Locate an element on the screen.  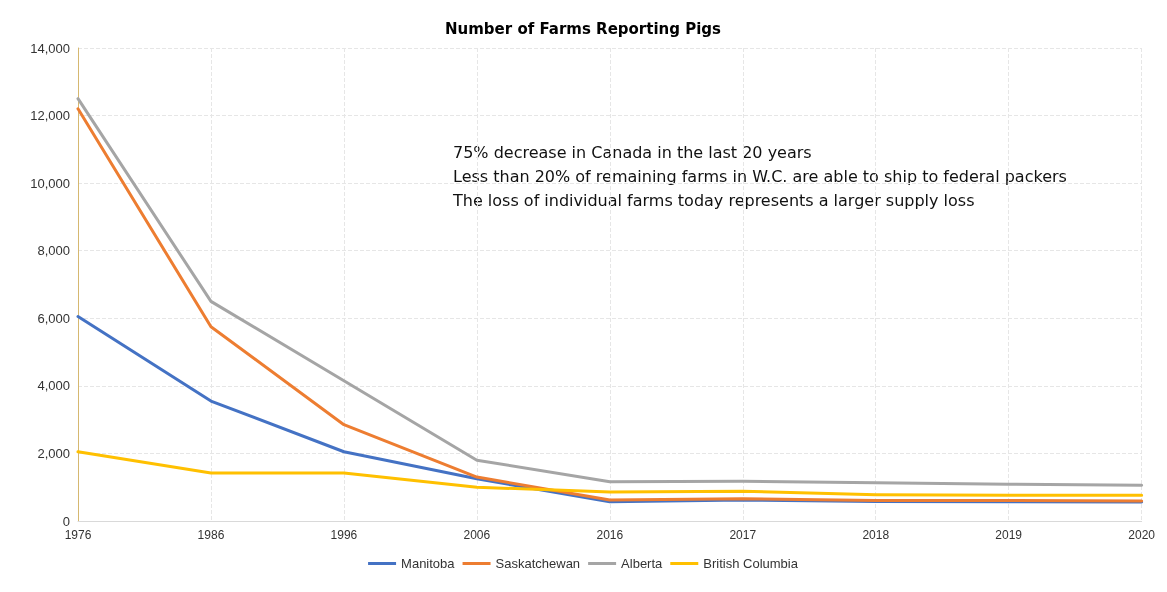
chart-title: Number of Farms Reporting Pigs is located at coordinates (583, 28).